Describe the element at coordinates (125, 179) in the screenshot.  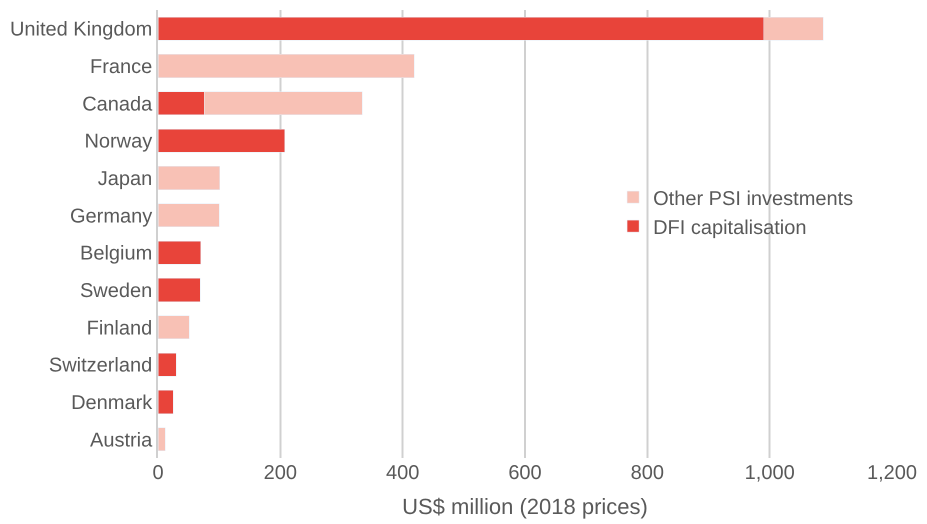
I see `y-tick-label: Japan` at that location.